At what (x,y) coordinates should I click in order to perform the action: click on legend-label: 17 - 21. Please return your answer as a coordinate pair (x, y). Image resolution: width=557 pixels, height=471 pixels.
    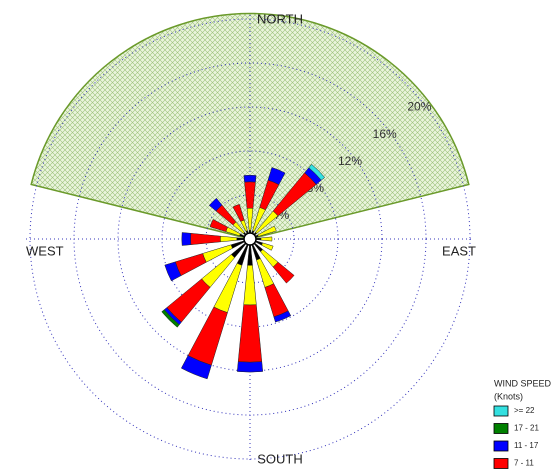
    Looking at the image, I should click on (526, 428).